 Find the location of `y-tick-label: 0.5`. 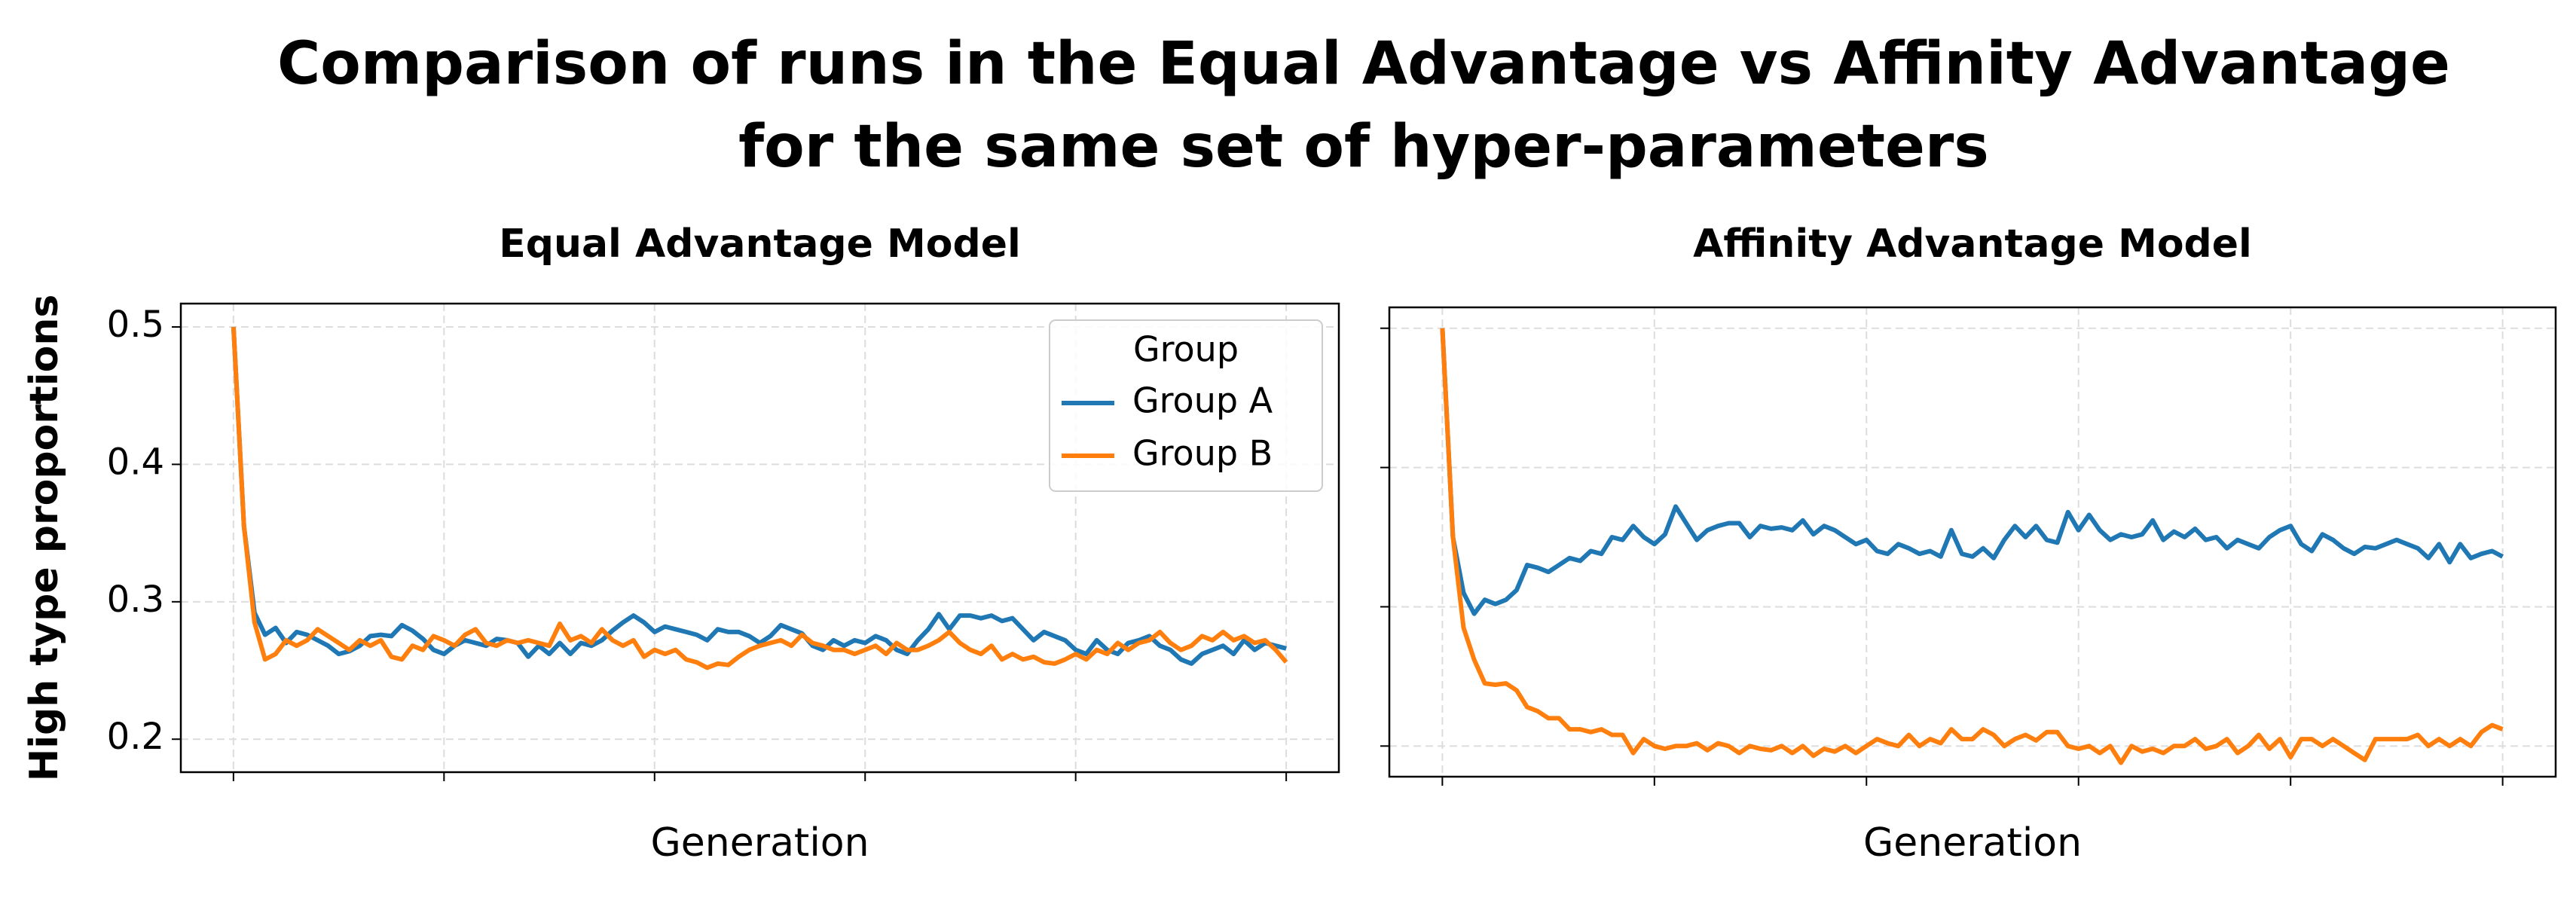

y-tick-label: 0.5 is located at coordinates (135, 325).